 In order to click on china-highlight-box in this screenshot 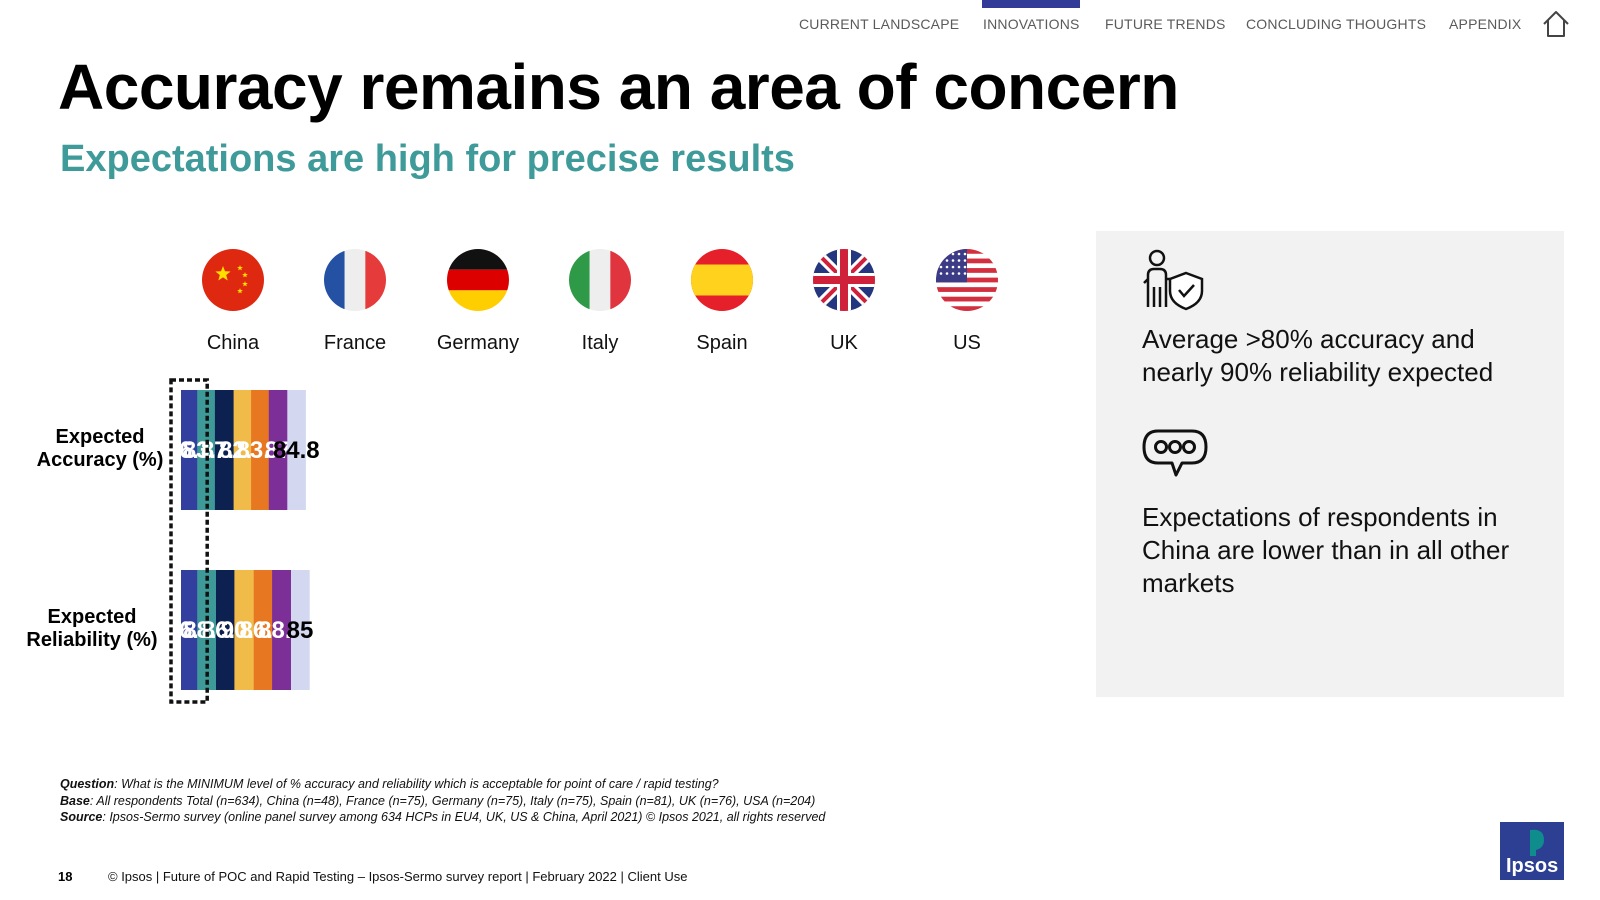, I will do `click(189, 541)`.